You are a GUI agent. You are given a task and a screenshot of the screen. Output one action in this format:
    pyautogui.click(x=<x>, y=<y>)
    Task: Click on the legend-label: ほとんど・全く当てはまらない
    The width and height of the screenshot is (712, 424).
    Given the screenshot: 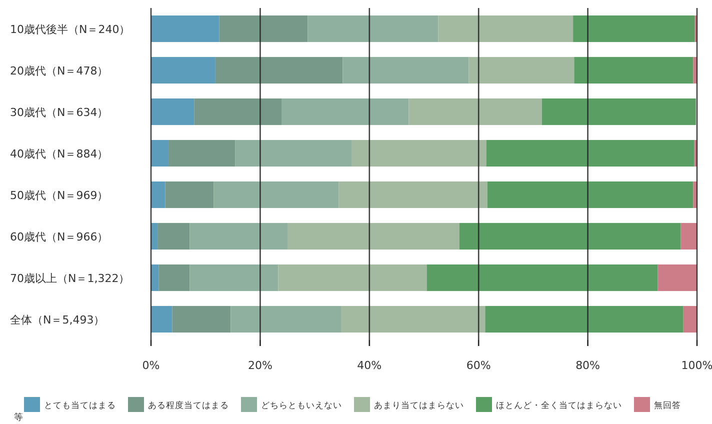 What is the action you would take?
    pyautogui.click(x=559, y=405)
    